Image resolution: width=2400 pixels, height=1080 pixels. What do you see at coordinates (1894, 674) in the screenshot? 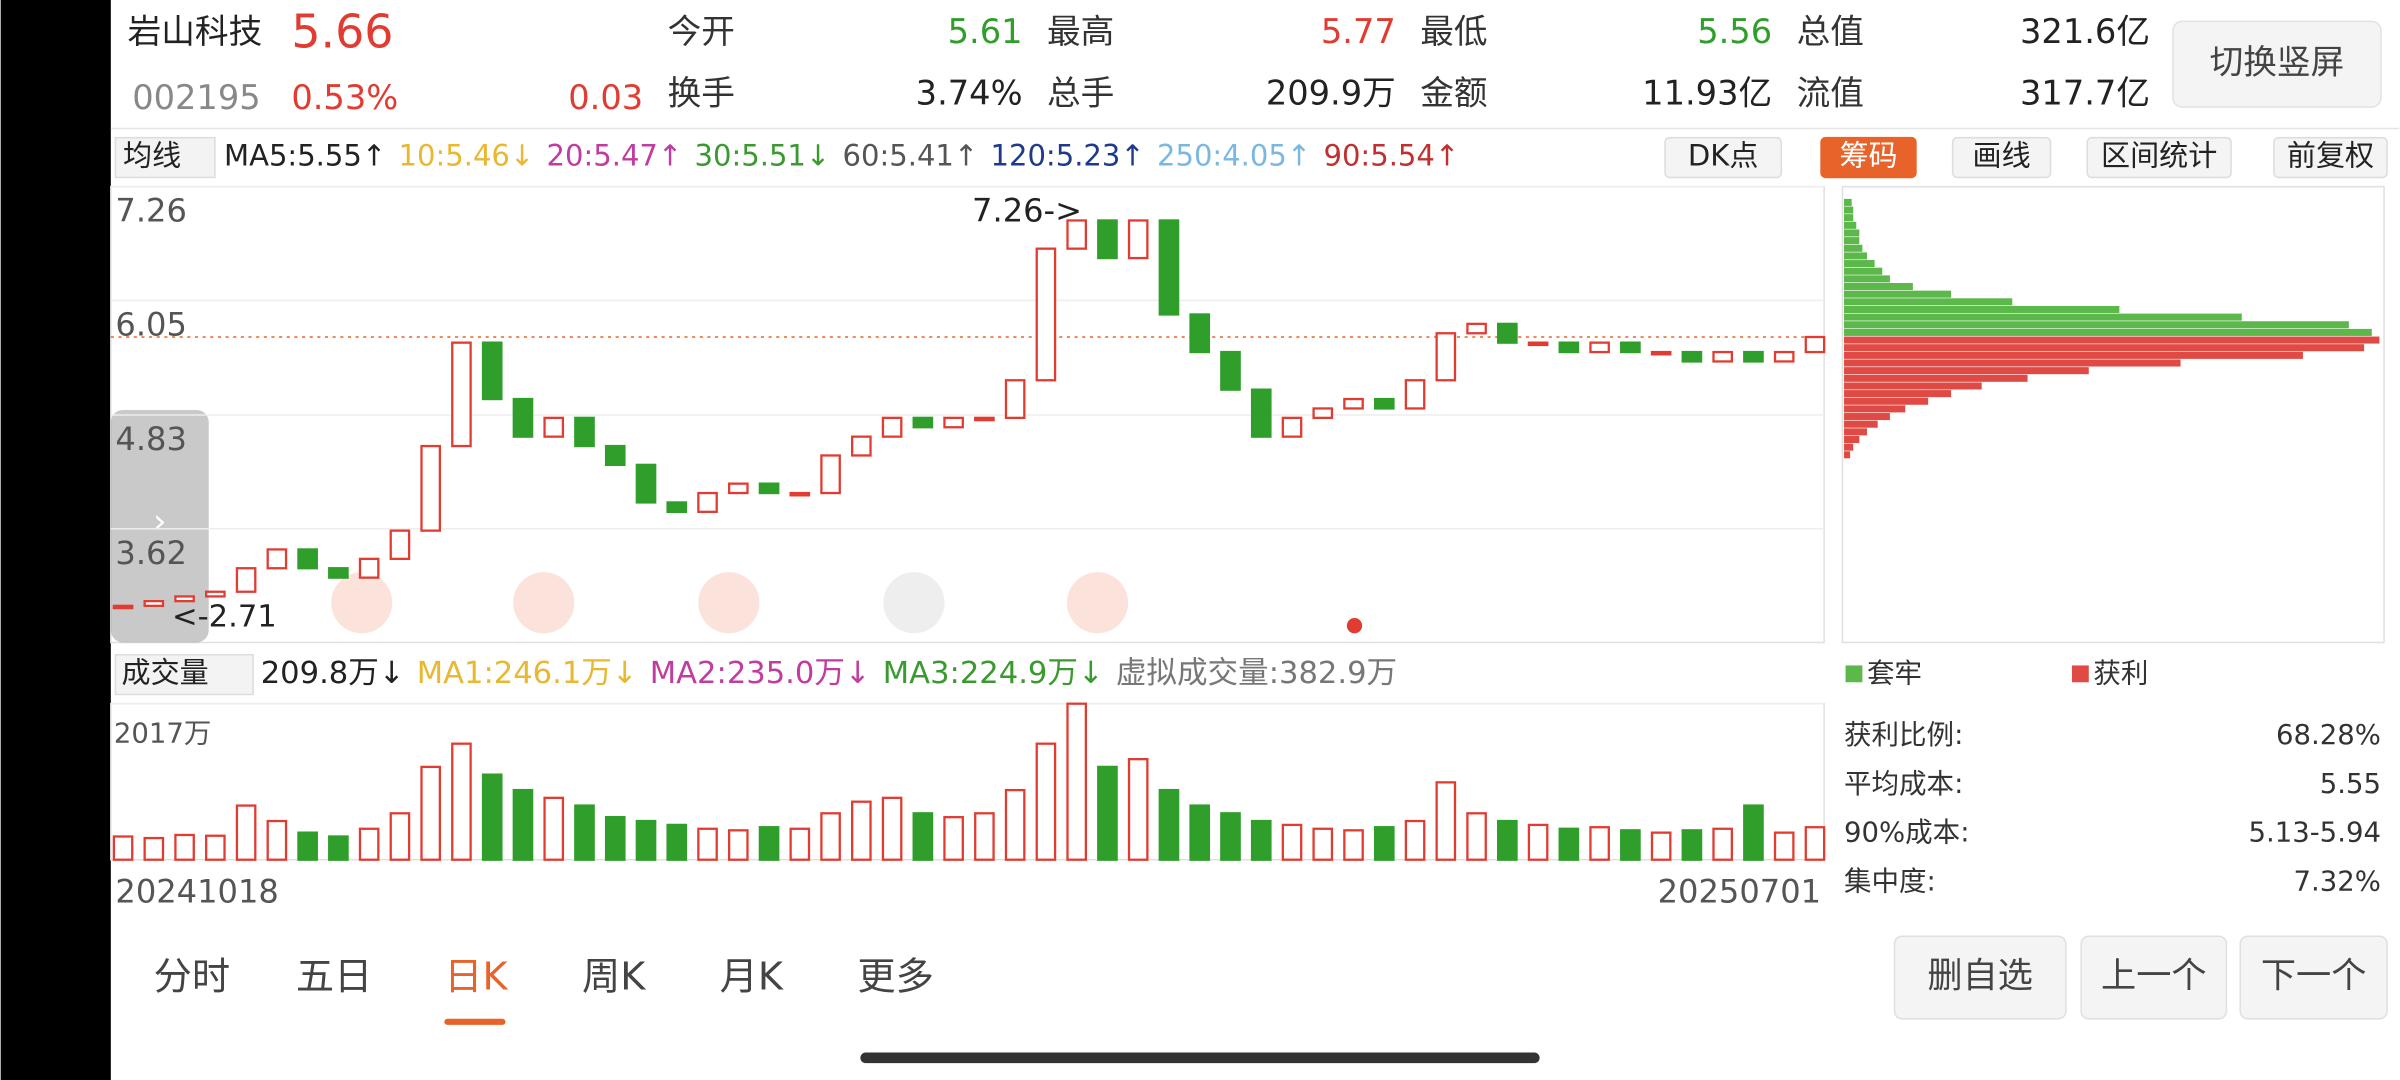
I see `legend-label: 套牢` at bounding box center [1894, 674].